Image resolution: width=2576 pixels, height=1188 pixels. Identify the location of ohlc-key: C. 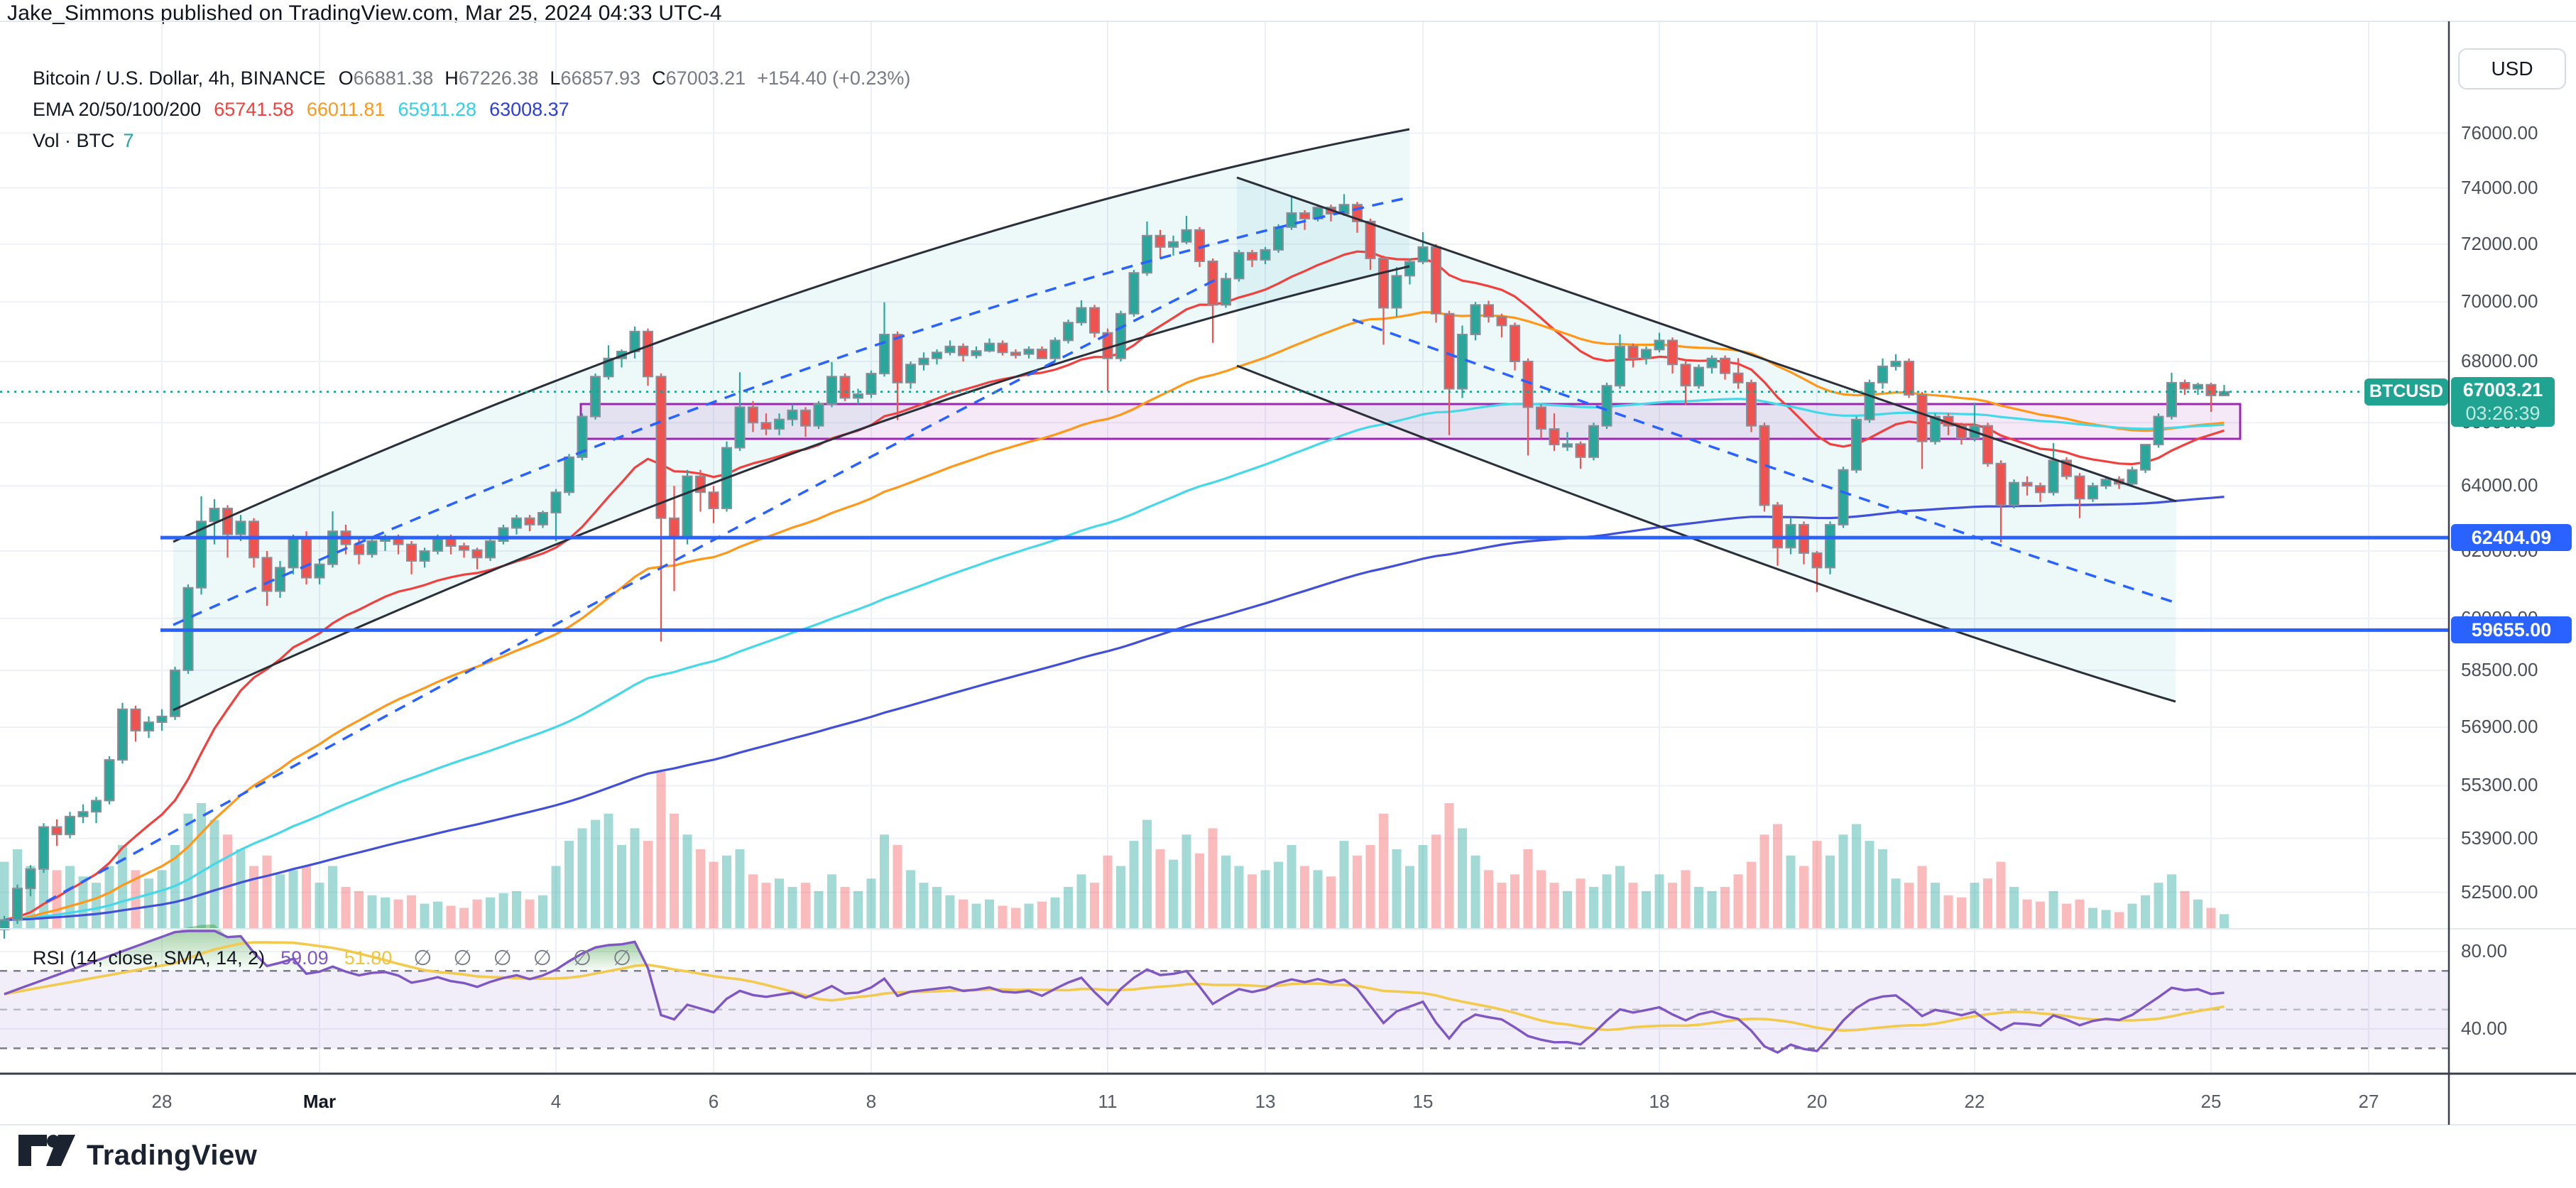
(659, 78).